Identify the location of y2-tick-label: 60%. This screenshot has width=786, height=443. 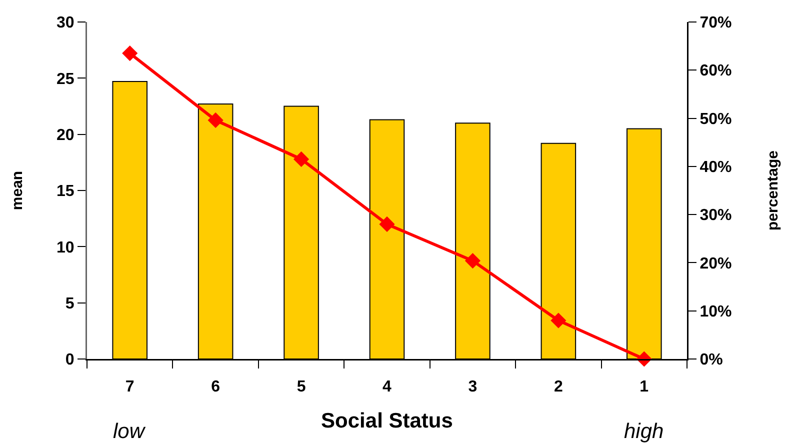
(716, 71).